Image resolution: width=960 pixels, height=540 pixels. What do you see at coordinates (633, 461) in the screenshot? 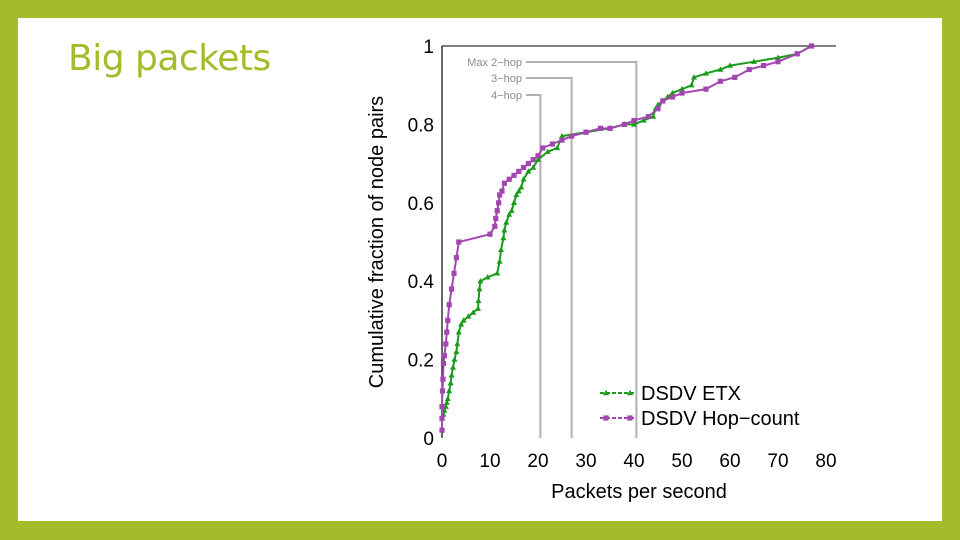
I see `x-tick-label: 40` at bounding box center [633, 461].